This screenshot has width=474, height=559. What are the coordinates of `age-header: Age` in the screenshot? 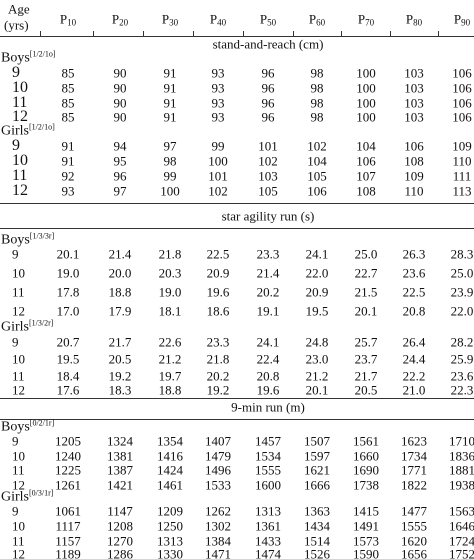 It's located at (19, 9).